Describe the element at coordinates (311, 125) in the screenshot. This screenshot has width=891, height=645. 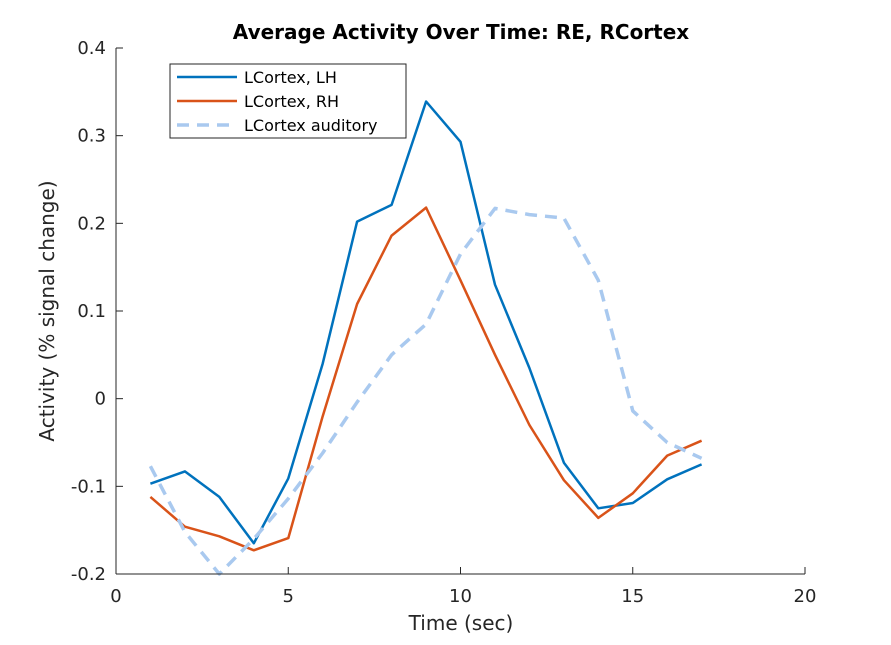
I see `legend-label-3: LCortex auditory` at that location.